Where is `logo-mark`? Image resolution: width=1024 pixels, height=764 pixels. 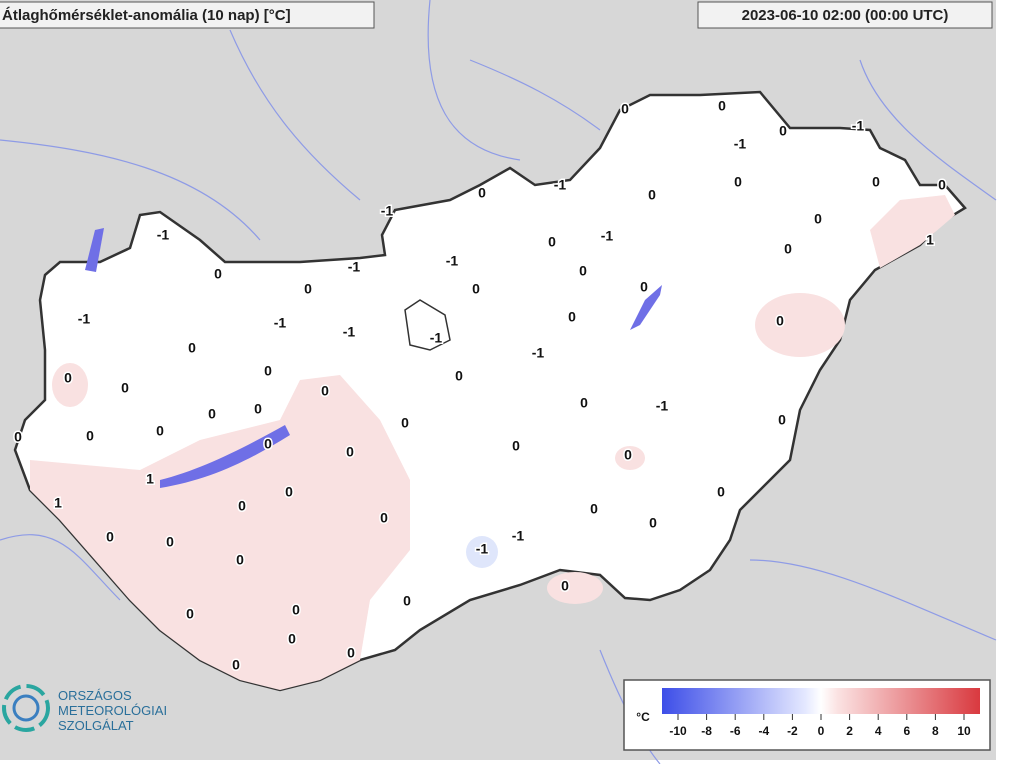
logo-mark is located at coordinates (26, 708).